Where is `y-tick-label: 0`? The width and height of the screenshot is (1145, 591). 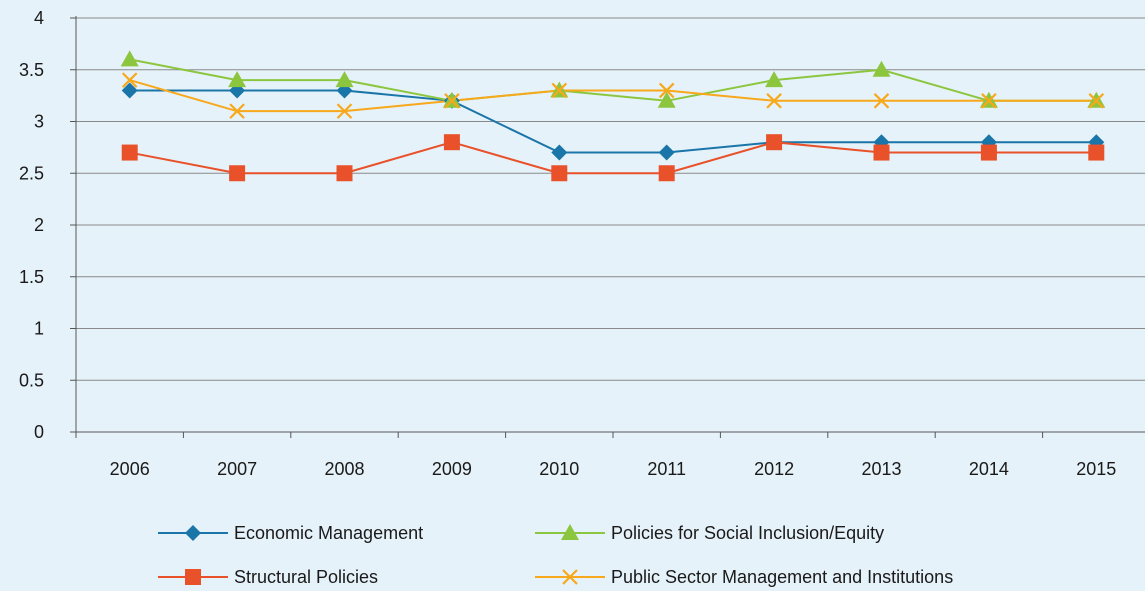
y-tick-label: 0 is located at coordinates (39, 432).